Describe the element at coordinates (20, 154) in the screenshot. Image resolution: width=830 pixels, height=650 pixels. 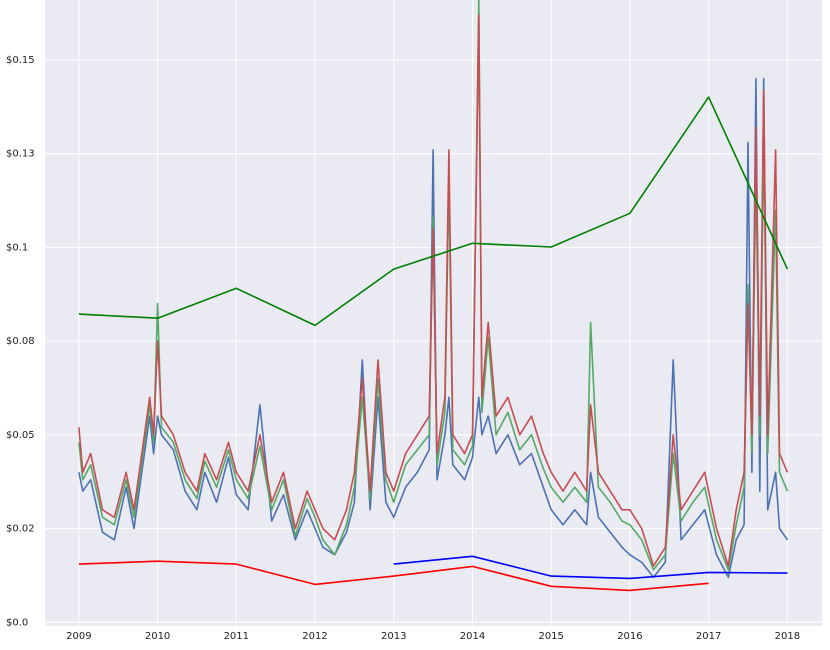
I see `y-tick-label: $0.13` at that location.